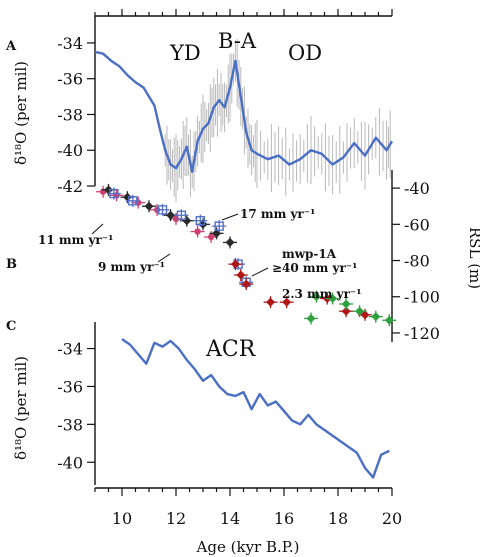  I want to click on event-label-od: OD, so click(305, 53).